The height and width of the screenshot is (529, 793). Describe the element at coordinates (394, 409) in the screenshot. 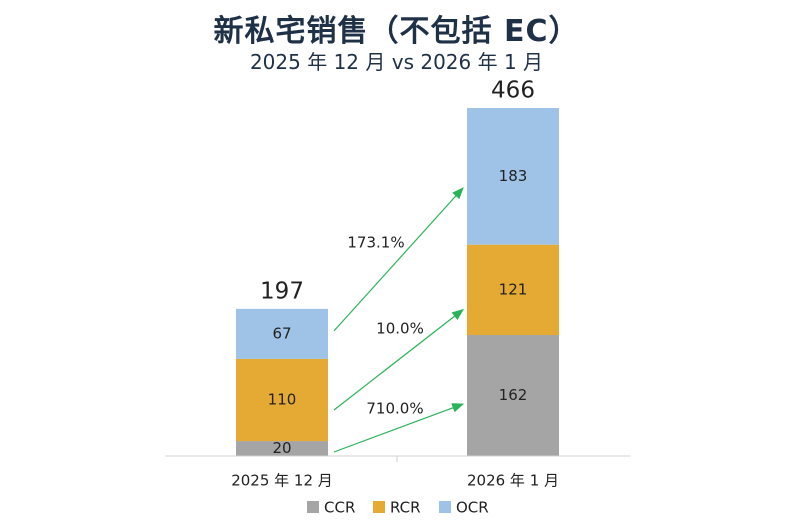

I see `growth-label-ccr: 710.0%` at that location.